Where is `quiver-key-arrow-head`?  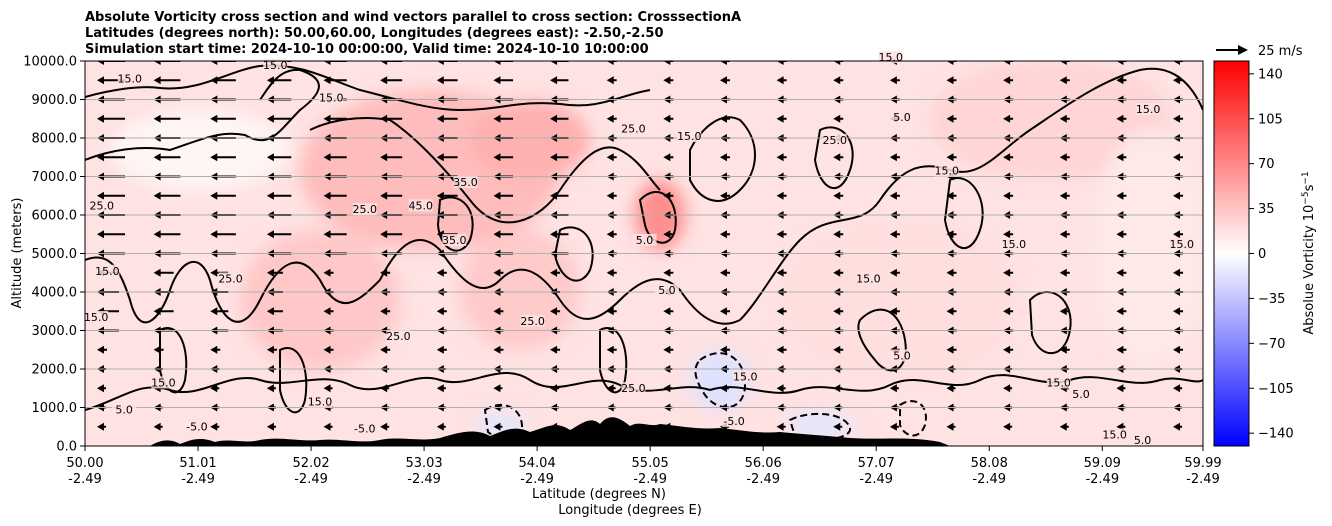
quiver-key-arrow-head is located at coordinates (1243, 50).